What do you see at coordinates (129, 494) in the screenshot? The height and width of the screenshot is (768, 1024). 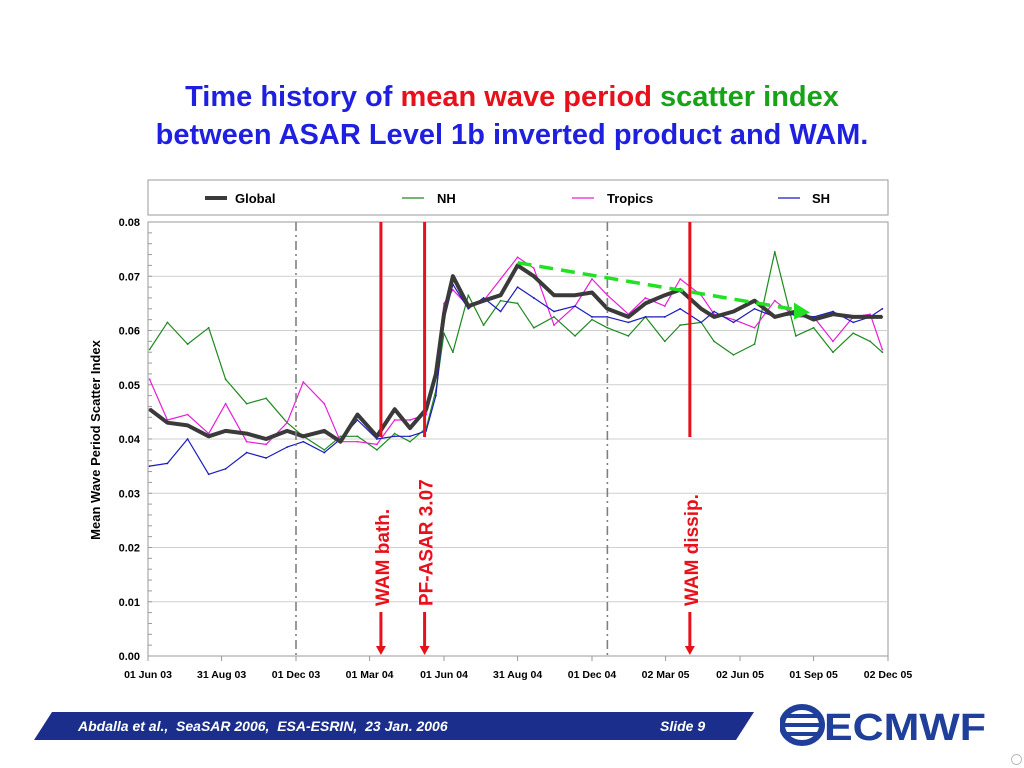 I see `y-tick-label: 0.03` at bounding box center [129, 494].